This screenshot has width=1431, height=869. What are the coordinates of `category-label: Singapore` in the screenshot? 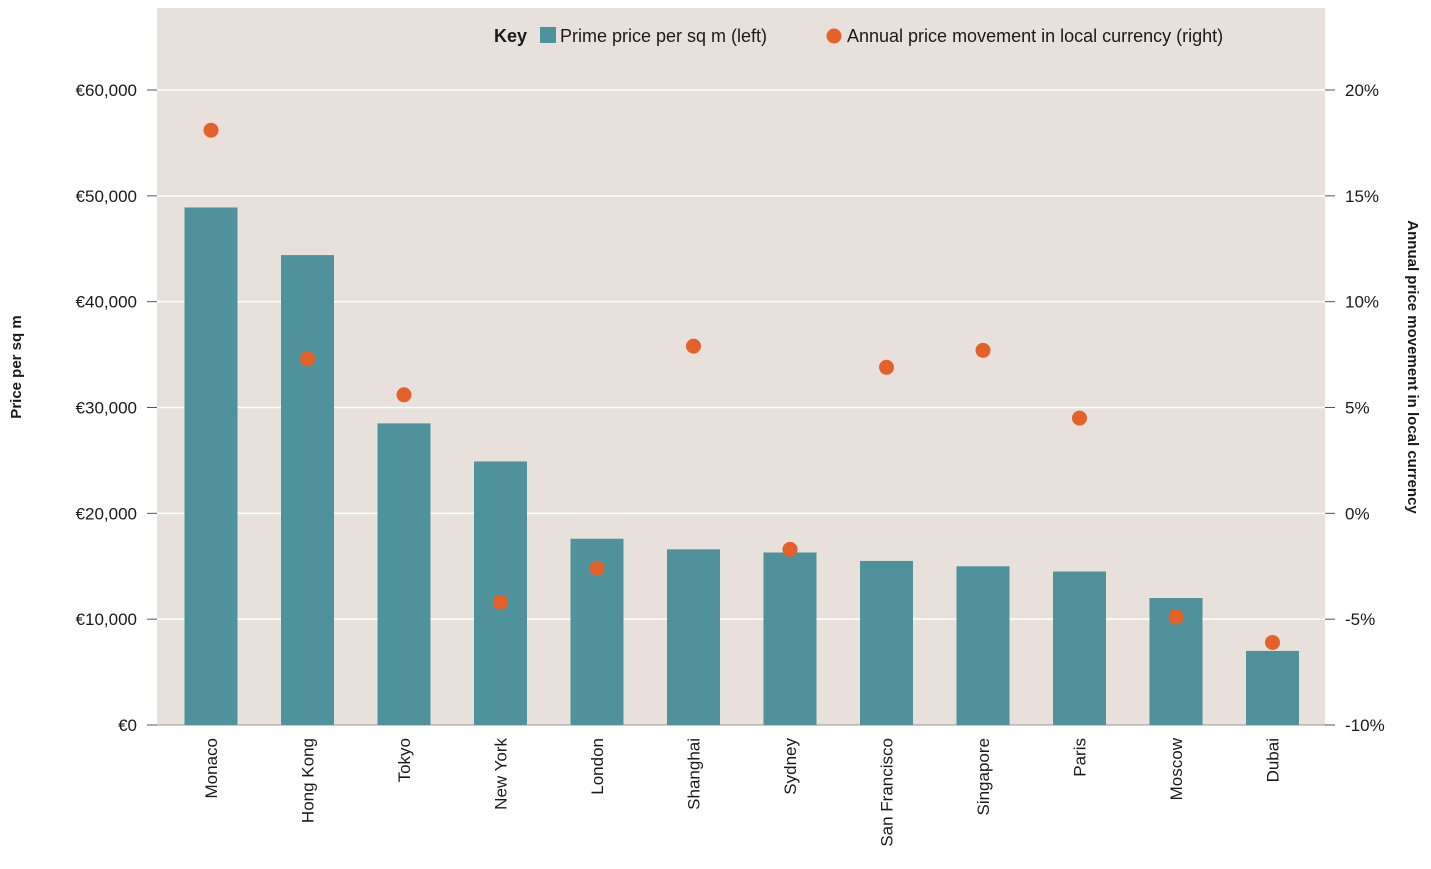 It's located at (983, 777).